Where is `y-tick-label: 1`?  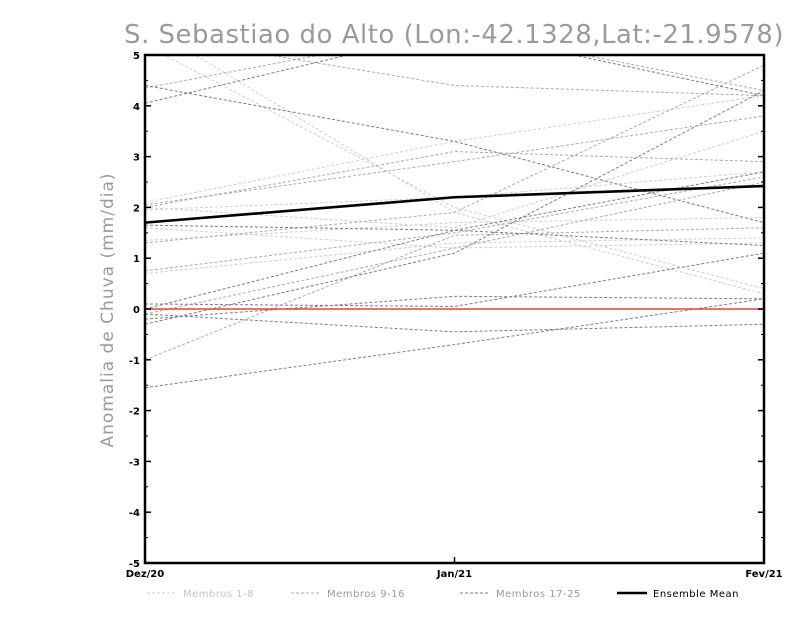
y-tick-label: 1 is located at coordinates (136, 259).